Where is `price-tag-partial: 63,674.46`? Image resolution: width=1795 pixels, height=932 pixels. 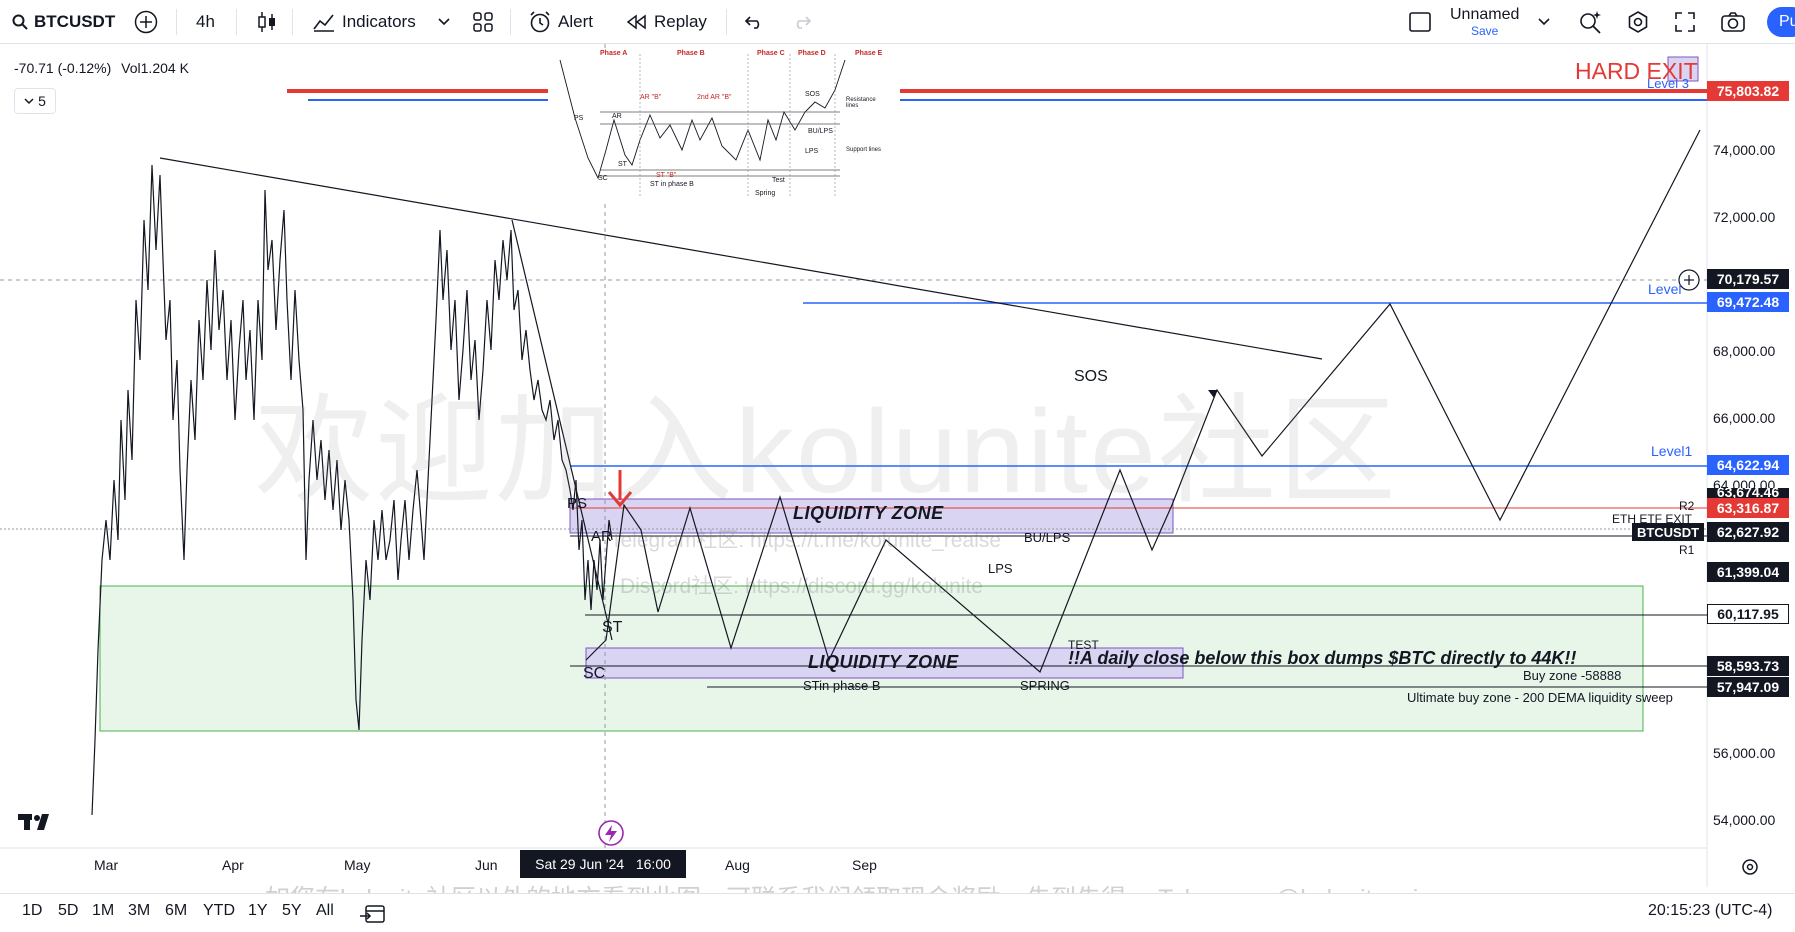 price-tag-partial: 63,674.46 is located at coordinates (1748, 494).